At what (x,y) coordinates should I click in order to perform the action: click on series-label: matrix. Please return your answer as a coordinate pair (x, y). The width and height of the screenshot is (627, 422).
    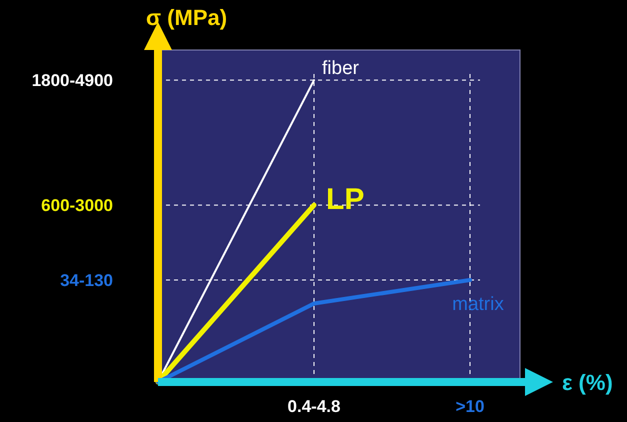
    Looking at the image, I should click on (478, 304).